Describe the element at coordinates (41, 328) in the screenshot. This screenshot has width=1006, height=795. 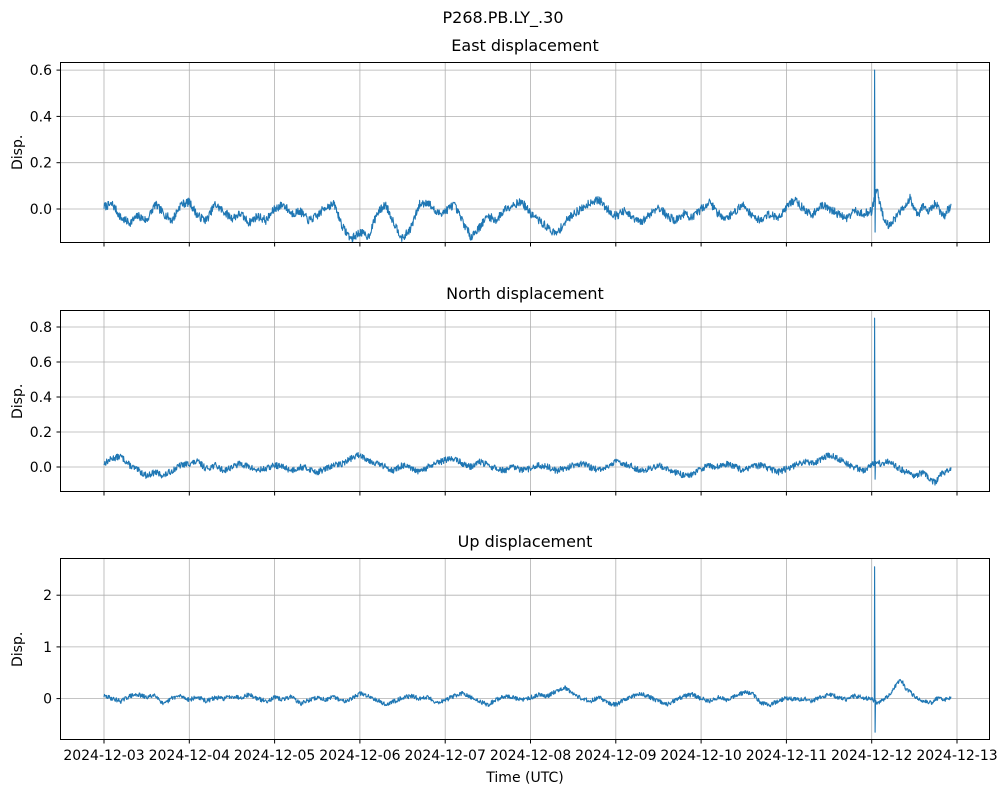
I see `y-tick-label: 0.8` at that location.